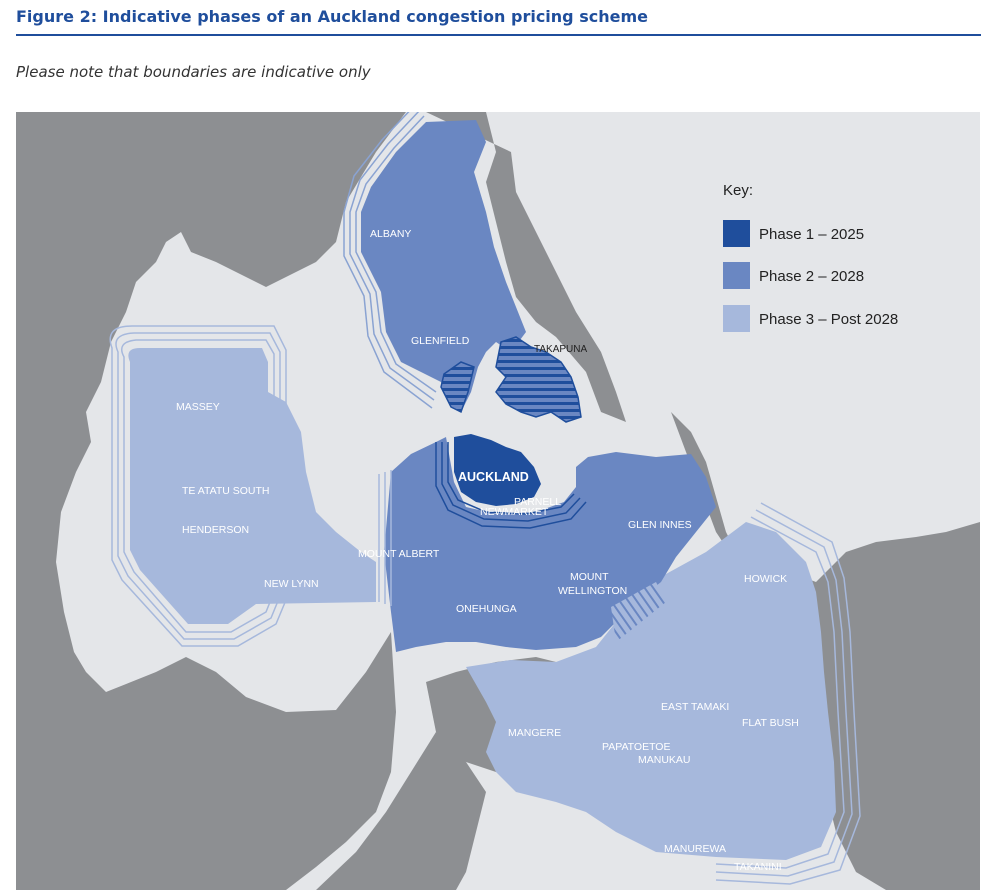 The height and width of the screenshot is (890, 996). What do you see at coordinates (534, 733) in the screenshot?
I see `label-mangere: MANGERE` at bounding box center [534, 733].